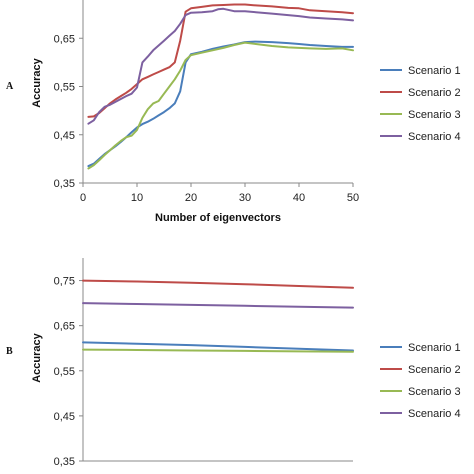 The image size is (474, 474). I want to click on panel-b-y-tick-label: 0,75, so click(64, 282).